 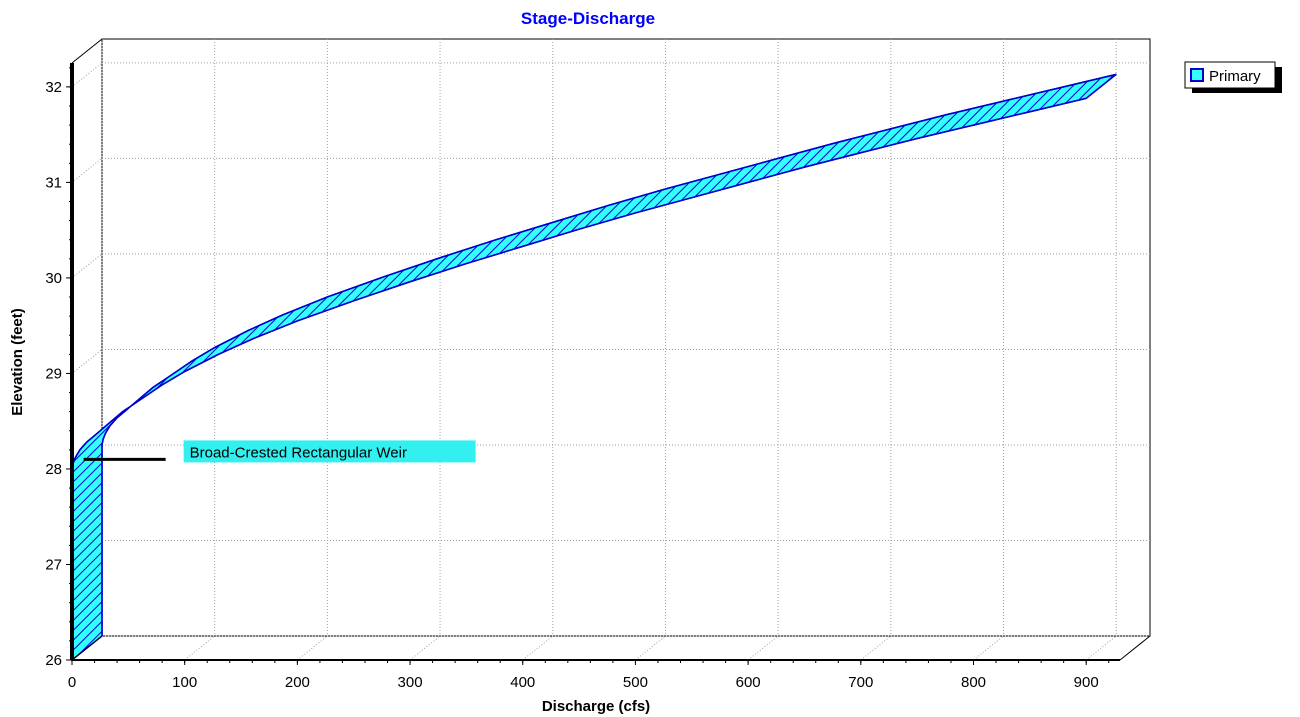 I want to click on x-tick-label: 200, so click(x=297, y=682).